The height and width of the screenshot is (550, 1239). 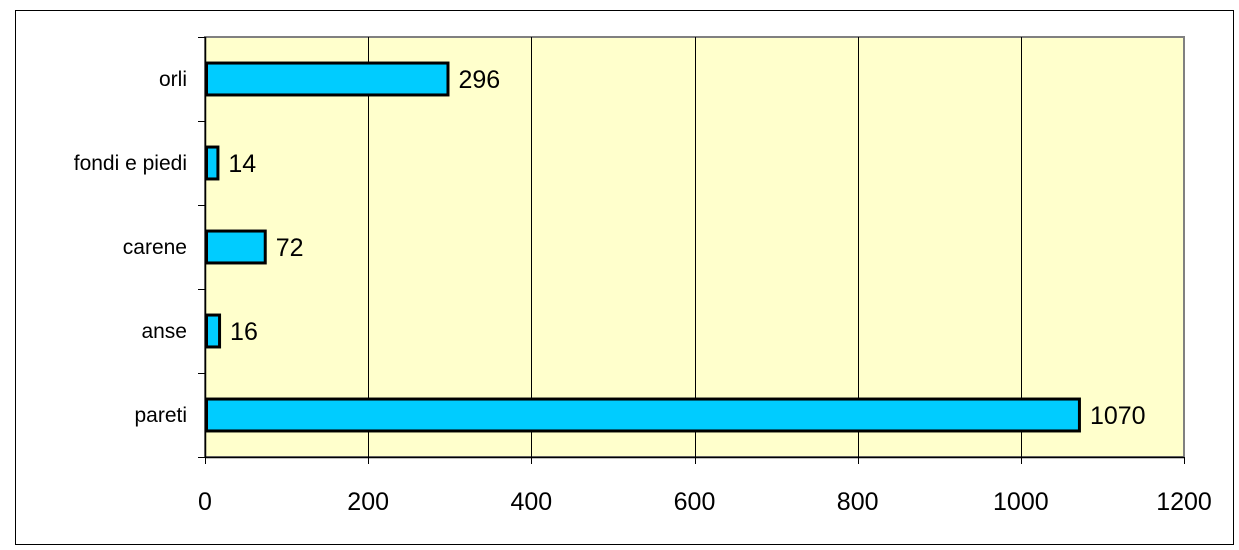 I want to click on bar-orli, so click(x=327, y=79).